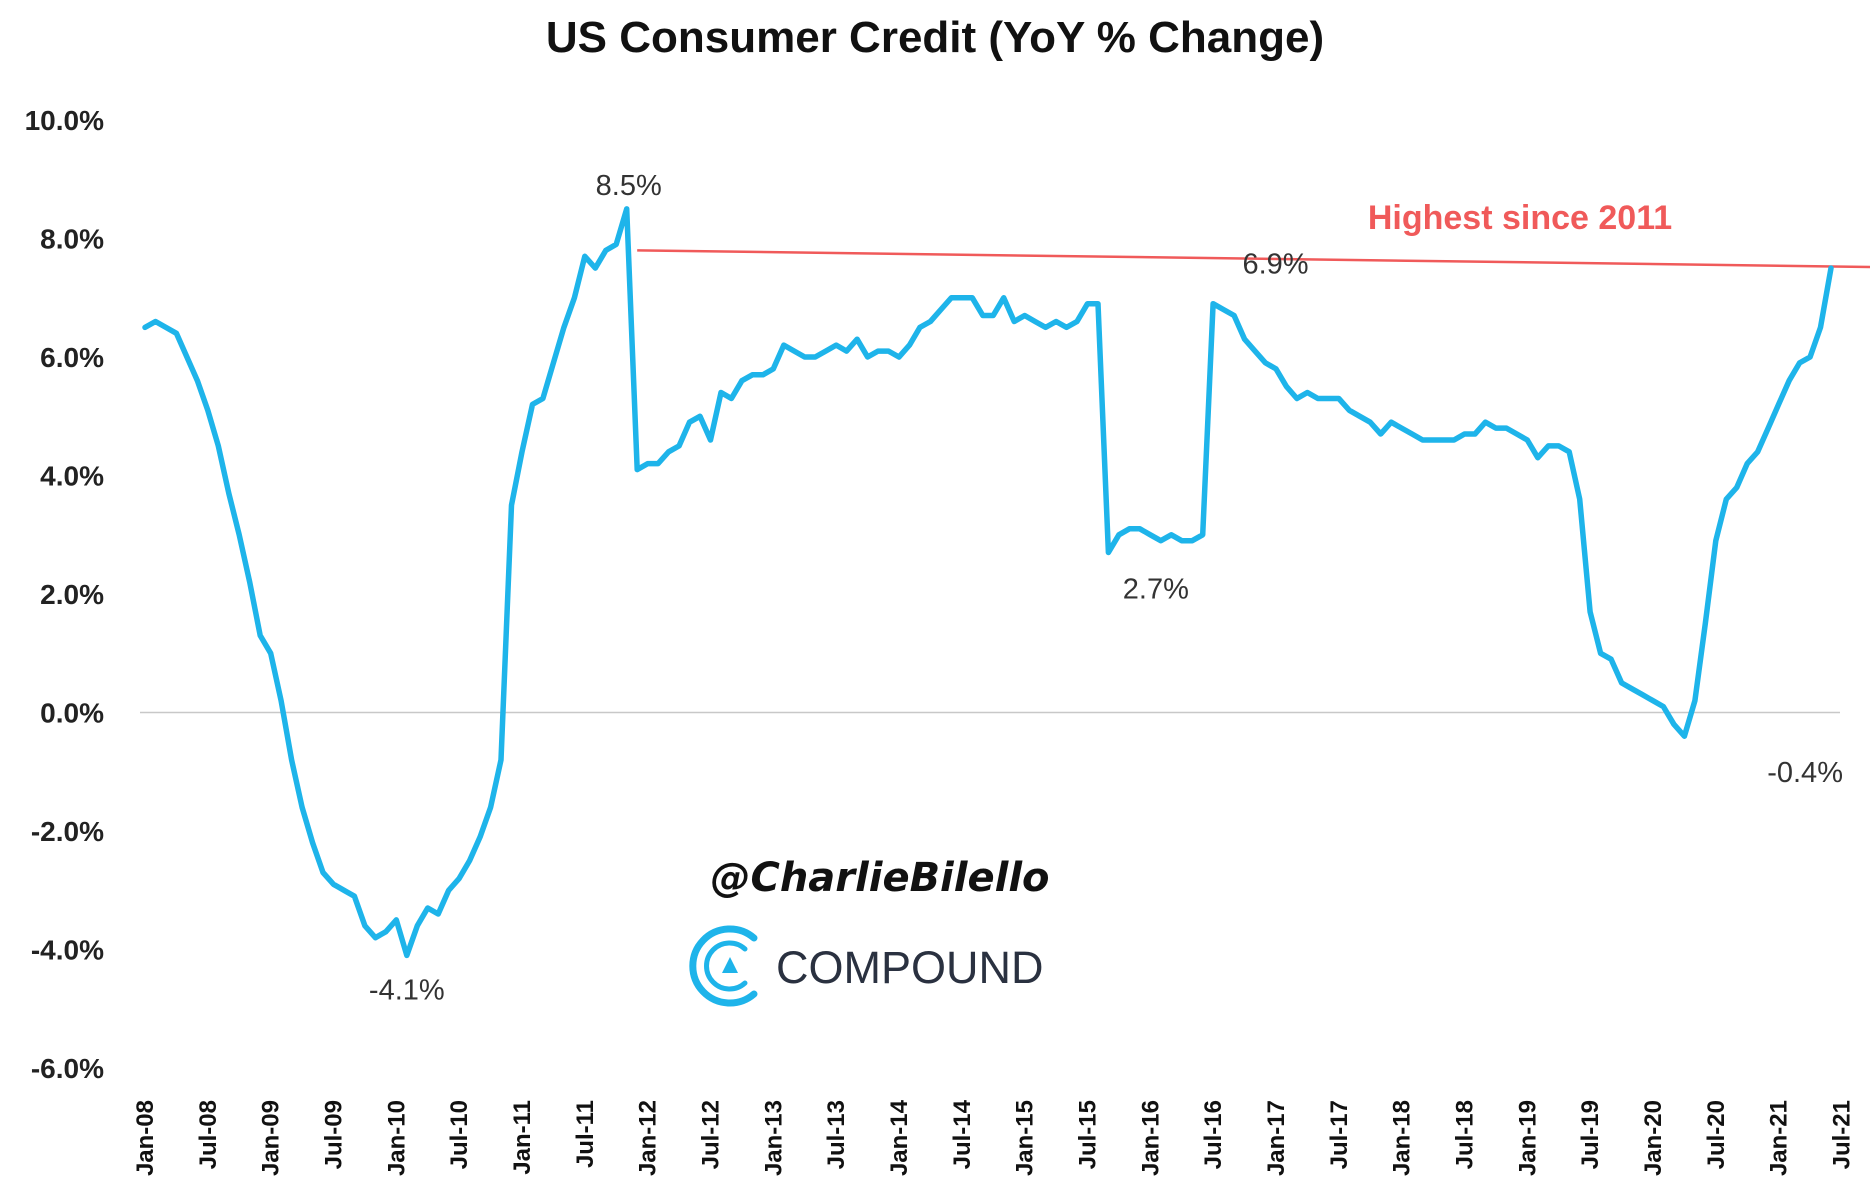 This screenshot has width=1870, height=1202. What do you see at coordinates (1779, 1138) in the screenshot?
I see `x-tick-label: Jan-21` at bounding box center [1779, 1138].